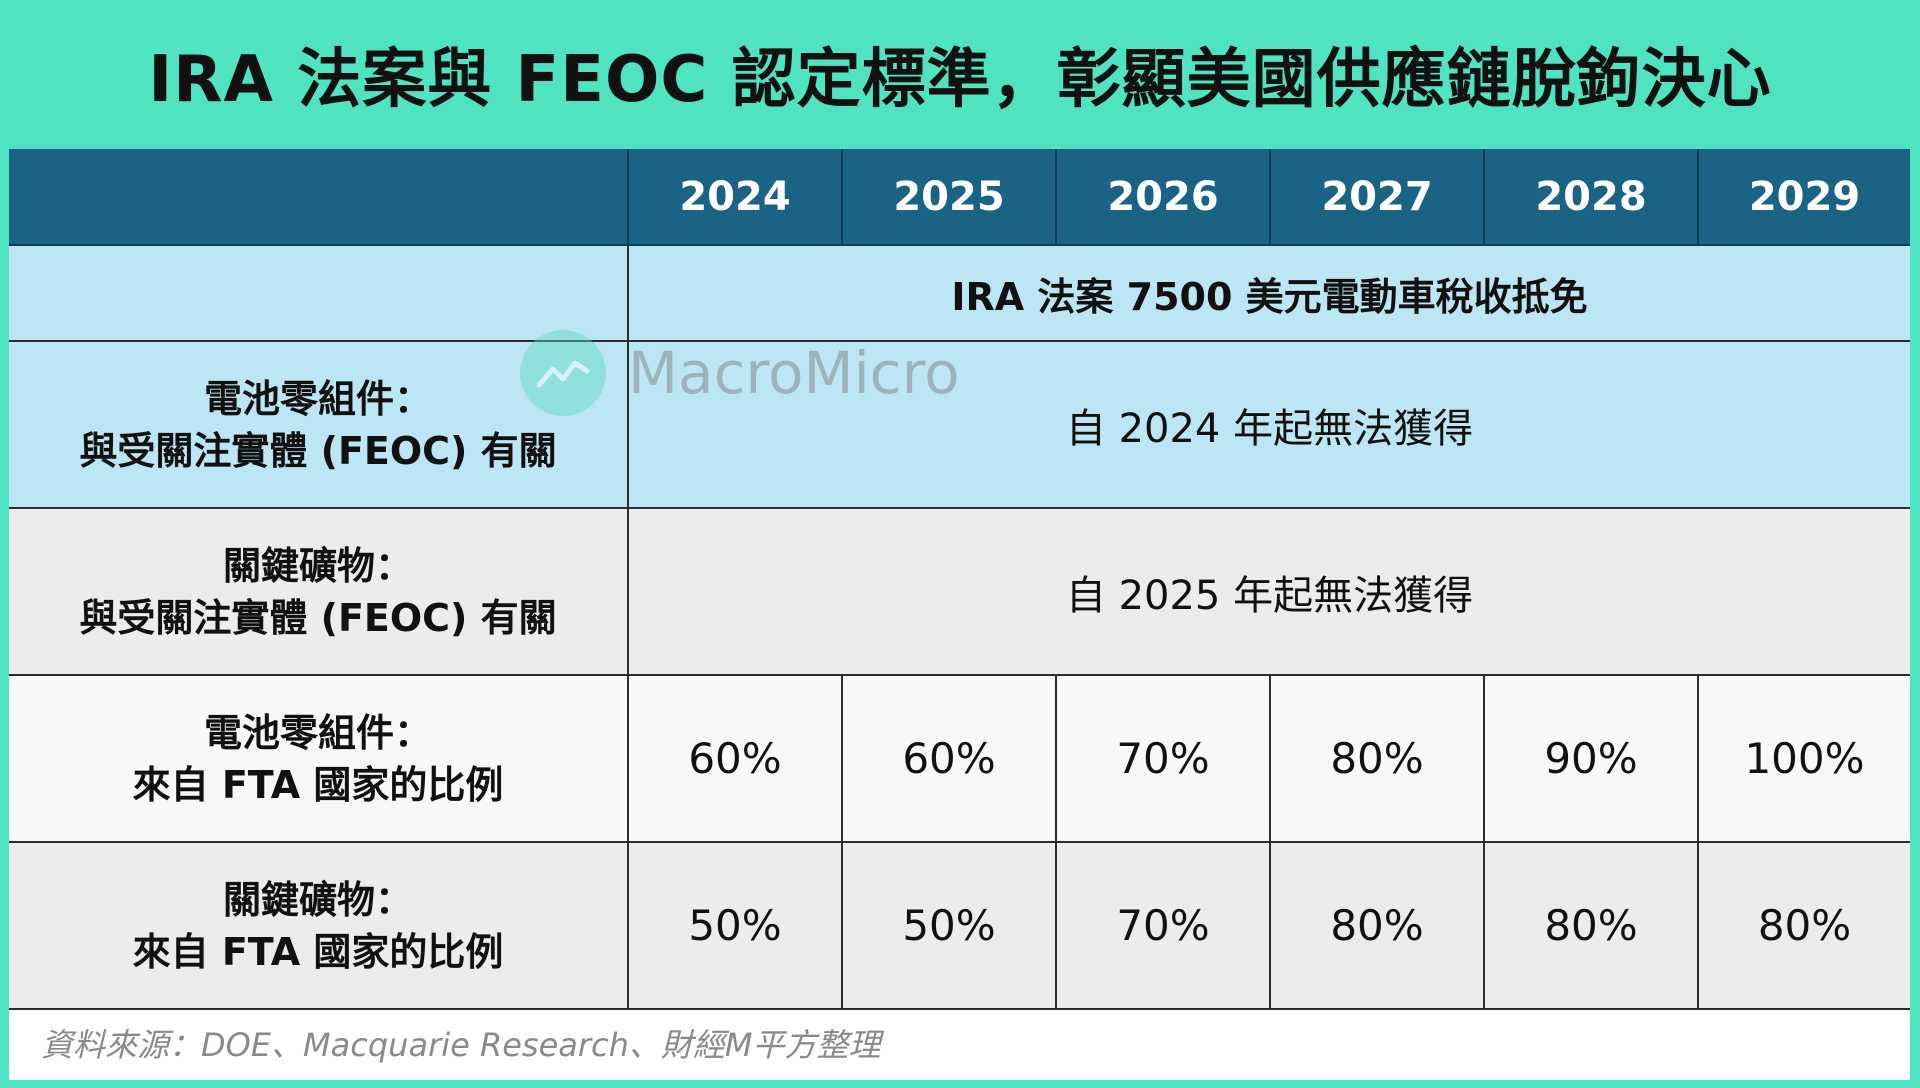  Describe the element at coordinates (1591, 197) in the screenshot. I see `year-header: 2028` at that location.